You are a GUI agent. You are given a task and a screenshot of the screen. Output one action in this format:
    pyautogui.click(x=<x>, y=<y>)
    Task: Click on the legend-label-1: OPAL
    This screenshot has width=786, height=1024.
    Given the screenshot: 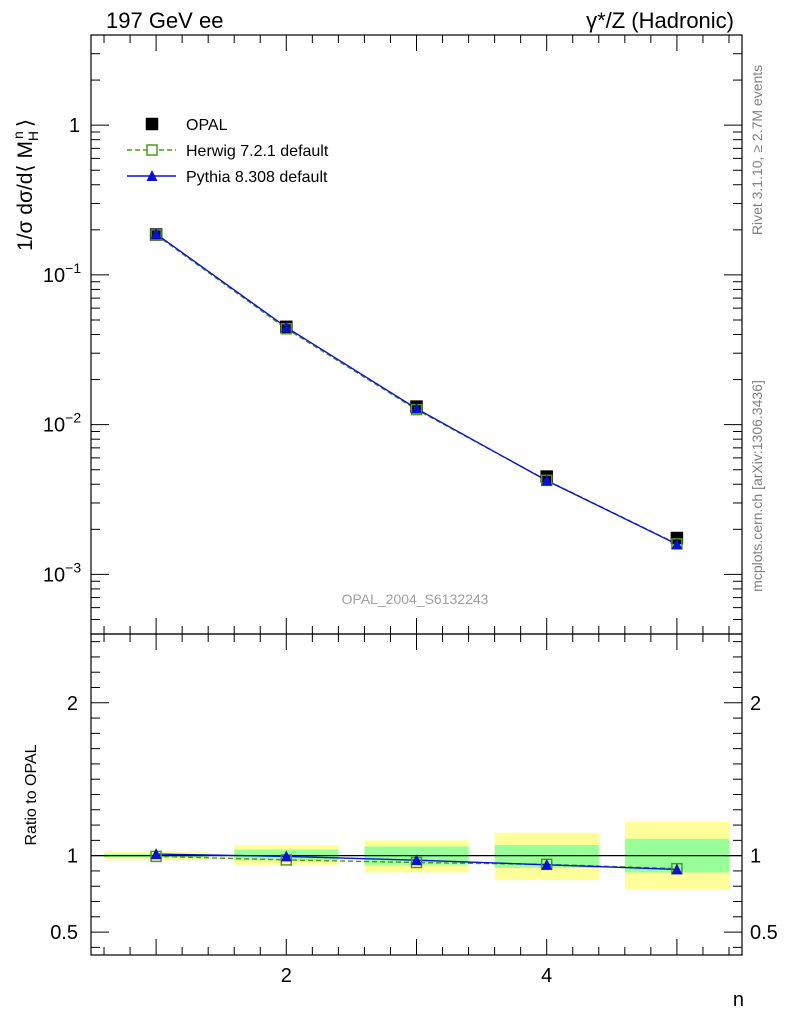 What is the action you would take?
    pyautogui.click(x=207, y=125)
    